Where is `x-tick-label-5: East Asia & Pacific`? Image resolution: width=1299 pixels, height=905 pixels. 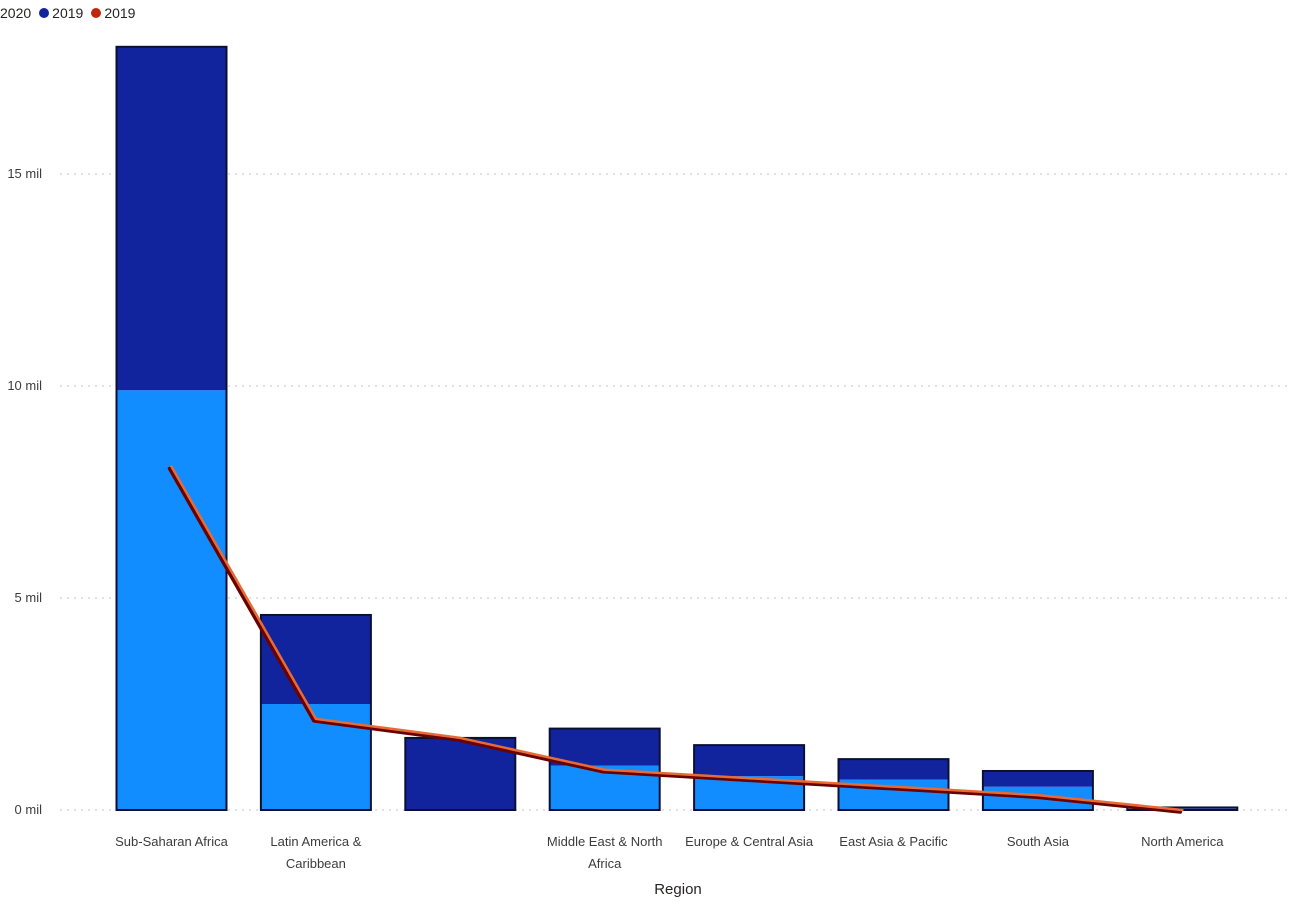 x-tick-label-5: East Asia & Pacific is located at coordinates (893, 841).